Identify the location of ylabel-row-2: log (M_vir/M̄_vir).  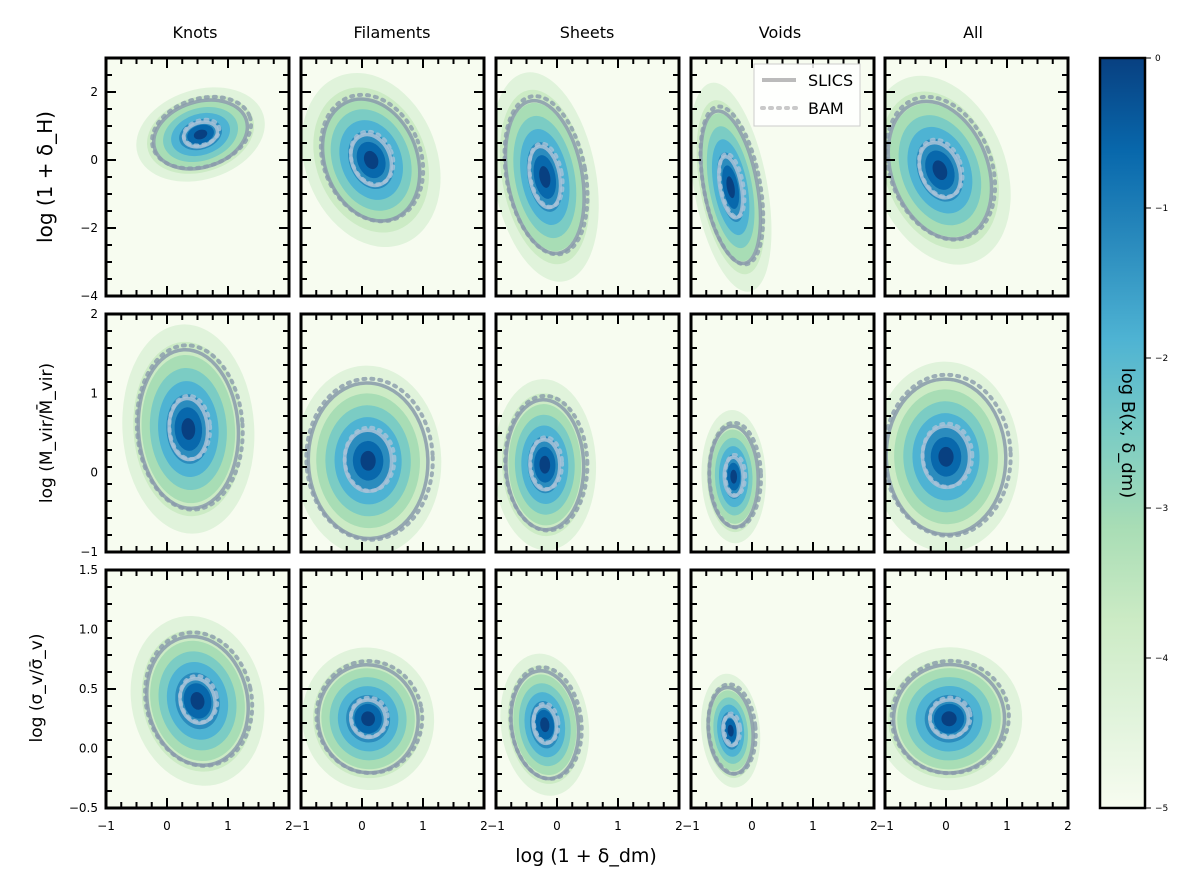
(46, 433).